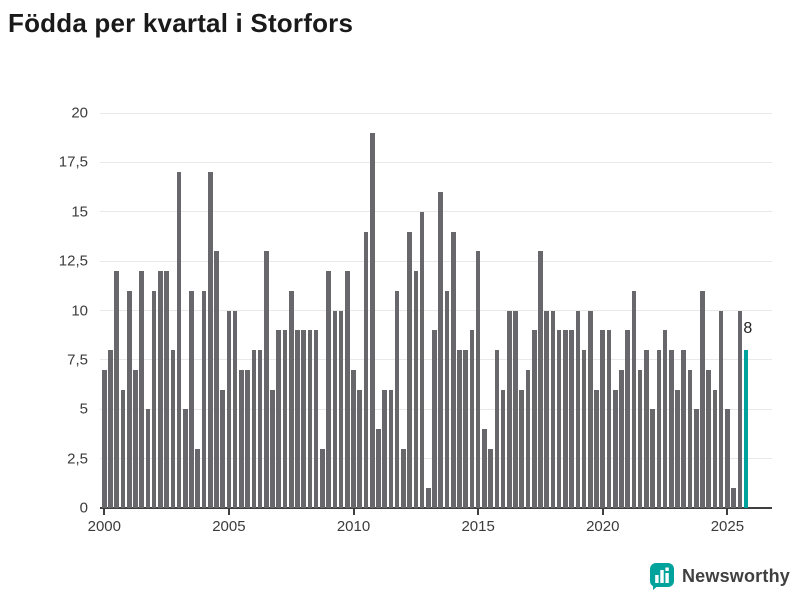 The image size is (800, 600). Describe the element at coordinates (719, 576) in the screenshot. I see `brand-logo: Newsworthy` at that location.